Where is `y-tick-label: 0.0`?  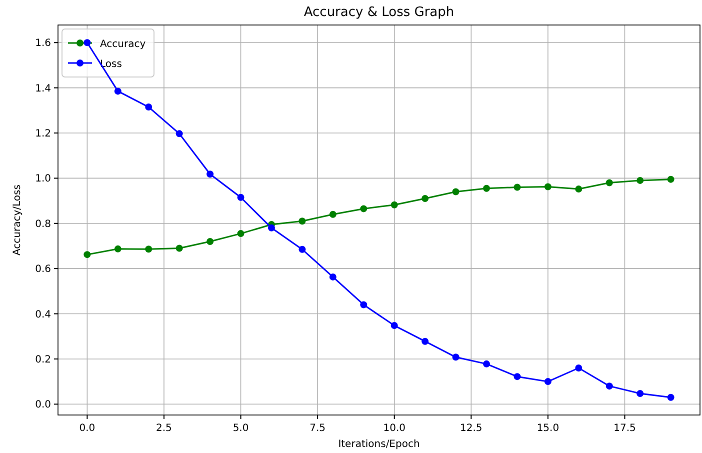 y-tick-label: 0.0 is located at coordinates (43, 405).